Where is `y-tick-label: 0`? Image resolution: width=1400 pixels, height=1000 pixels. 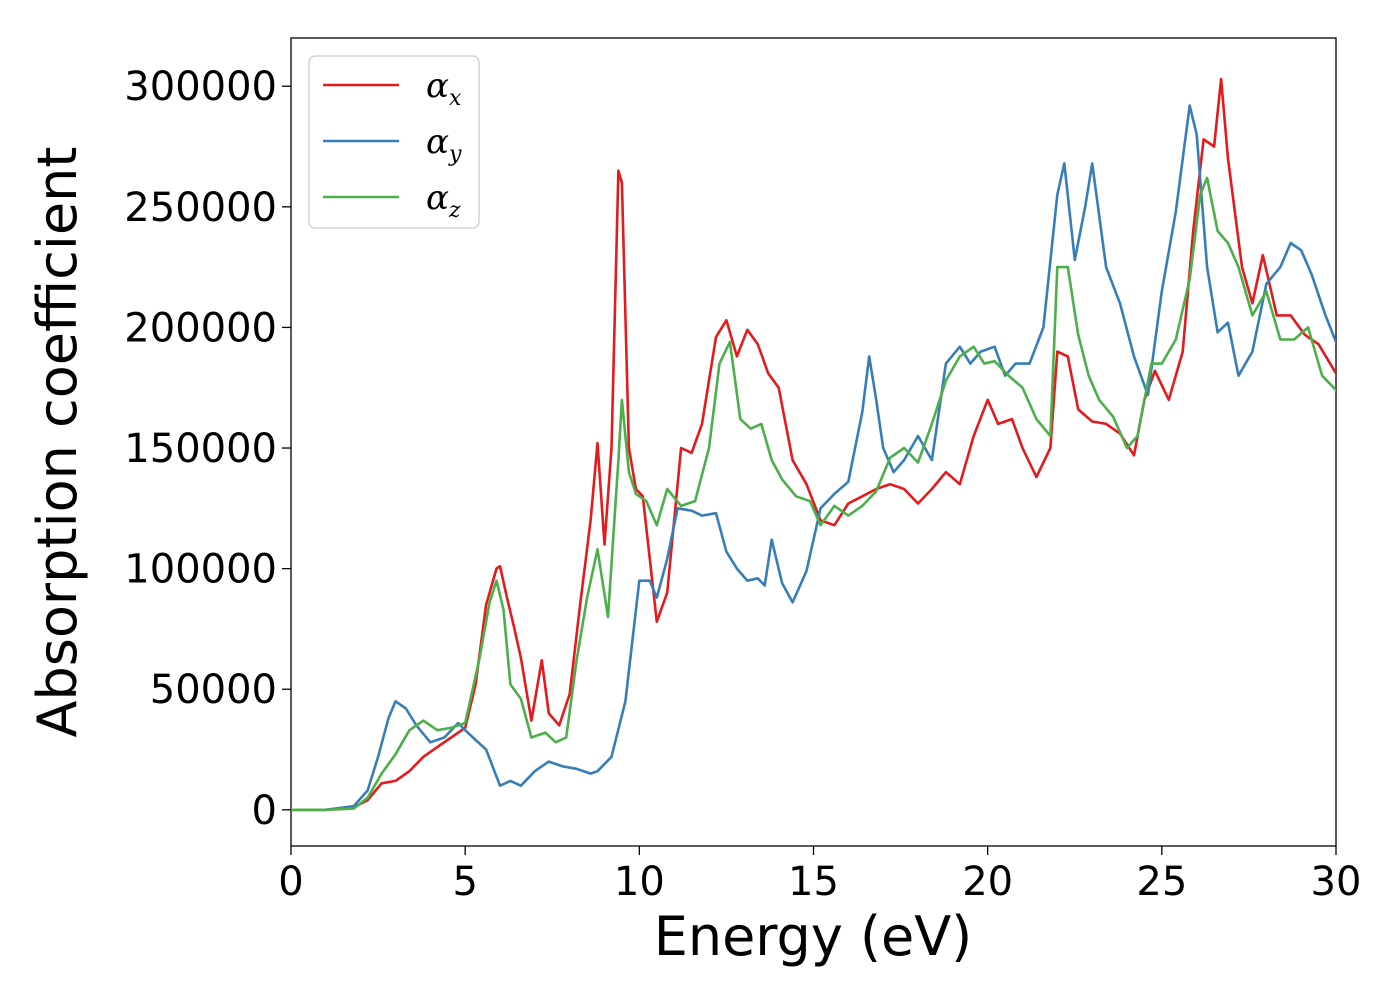
y-tick-label: 0 is located at coordinates (264, 811).